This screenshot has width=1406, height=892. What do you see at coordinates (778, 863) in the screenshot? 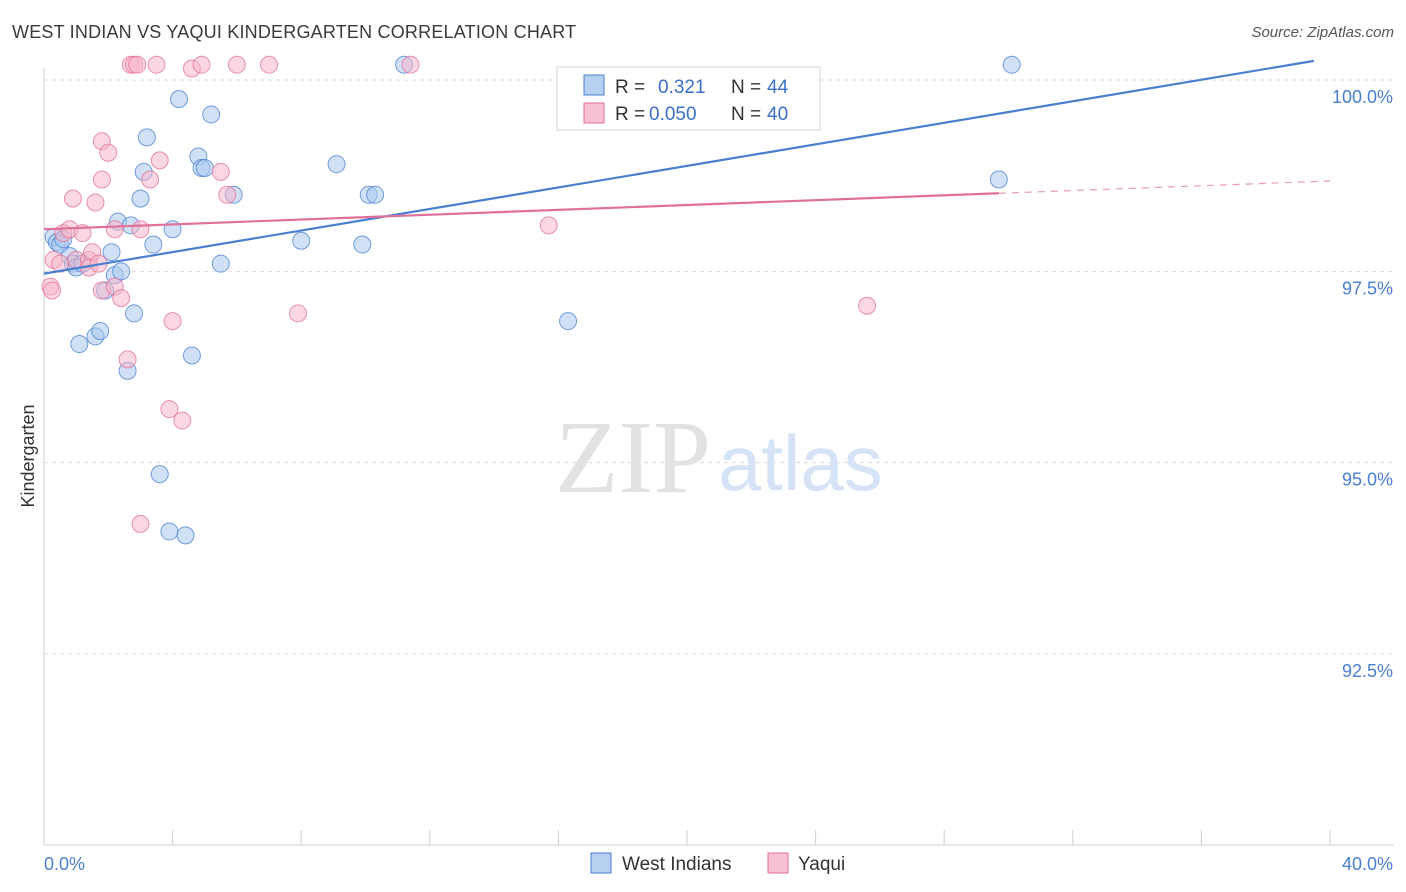
I see `legend-swatch-yaqui` at bounding box center [778, 863].